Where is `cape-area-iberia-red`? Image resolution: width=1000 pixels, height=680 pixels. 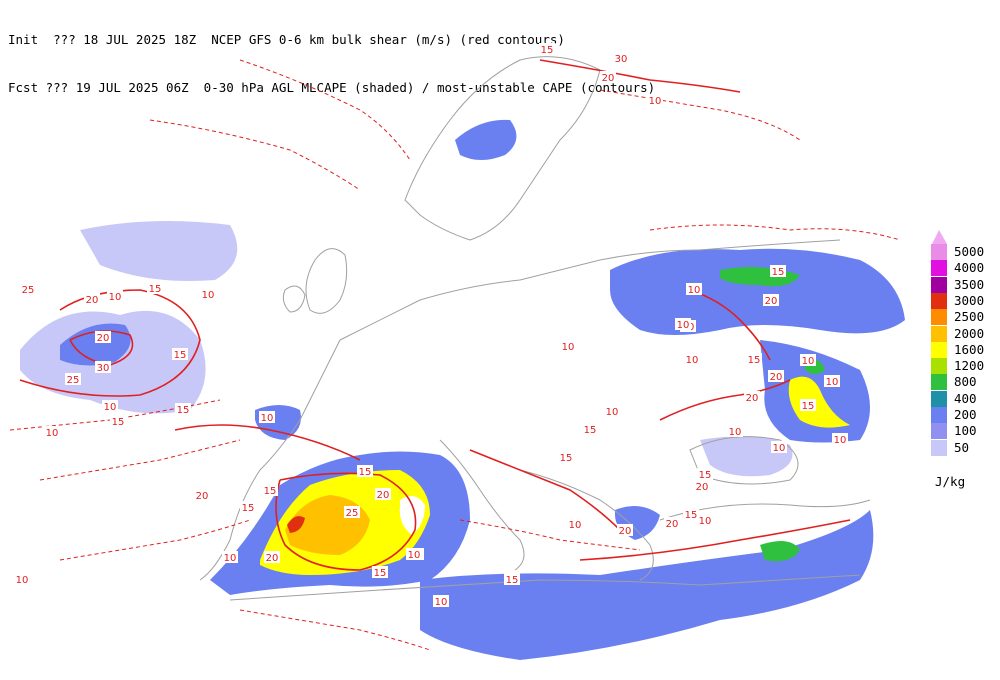 cape-area-iberia-red is located at coordinates (296, 524).